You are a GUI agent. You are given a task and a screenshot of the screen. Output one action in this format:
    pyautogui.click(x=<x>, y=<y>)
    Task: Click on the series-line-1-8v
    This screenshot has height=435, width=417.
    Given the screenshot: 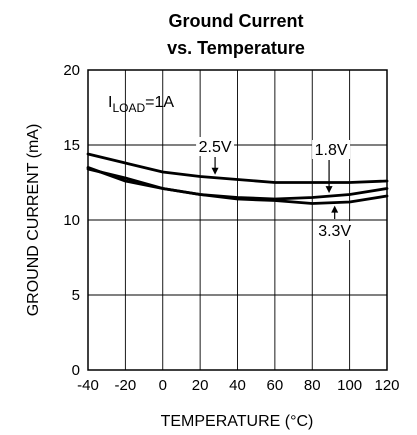 What is the action you would take?
    pyautogui.click(x=237, y=184)
    